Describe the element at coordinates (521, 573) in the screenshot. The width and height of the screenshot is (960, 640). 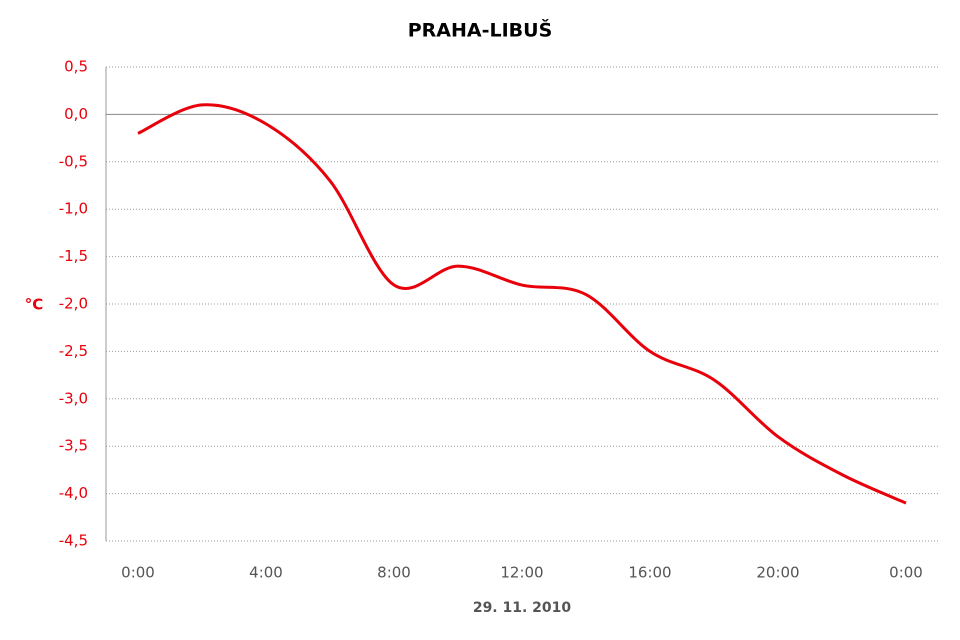
I see `x-tick-label: 12:00` at that location.